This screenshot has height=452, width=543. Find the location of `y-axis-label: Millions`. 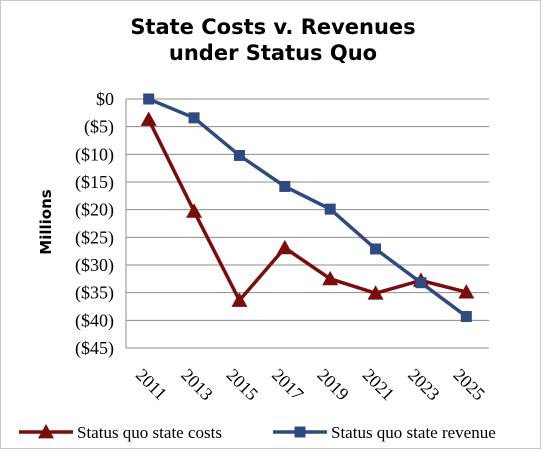

y-axis-label: Millions is located at coordinates (46, 221).